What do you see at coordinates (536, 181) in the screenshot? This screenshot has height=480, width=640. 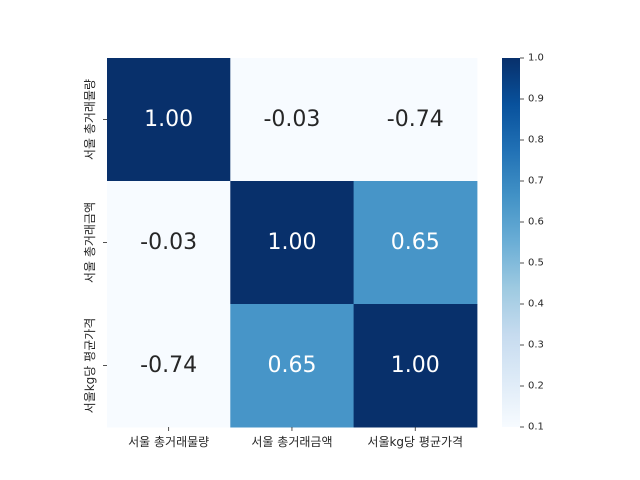 I see `colorbar-tick-label: 0.7` at bounding box center [536, 181].